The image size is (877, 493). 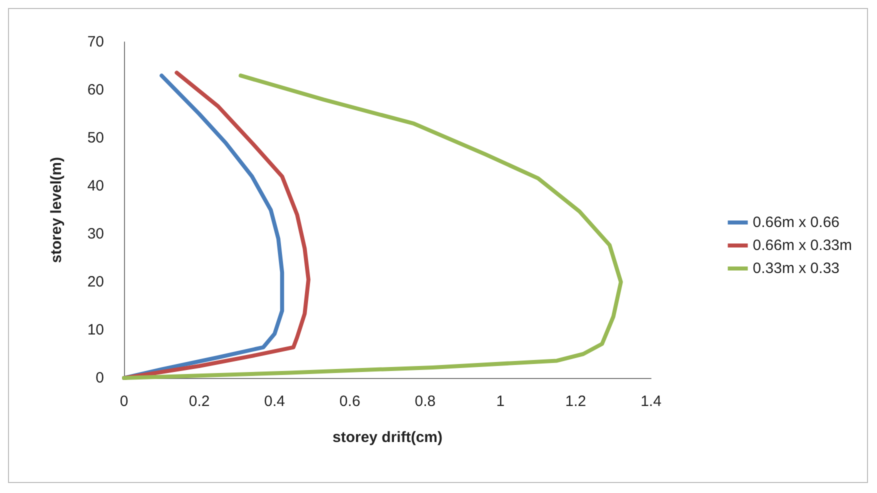 What do you see at coordinates (95, 282) in the screenshot?
I see `y-tick-label: 20` at bounding box center [95, 282].